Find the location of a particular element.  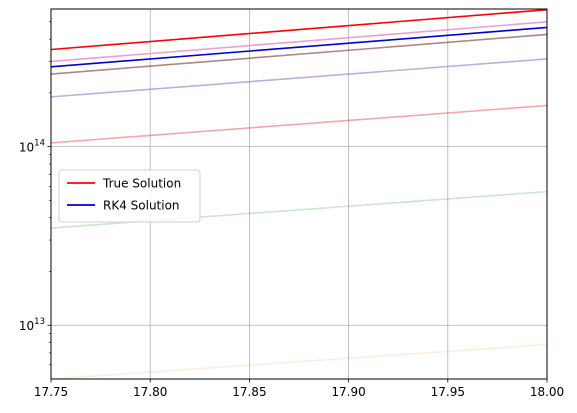

y-tick-label: 1013 is located at coordinates (32, 325).